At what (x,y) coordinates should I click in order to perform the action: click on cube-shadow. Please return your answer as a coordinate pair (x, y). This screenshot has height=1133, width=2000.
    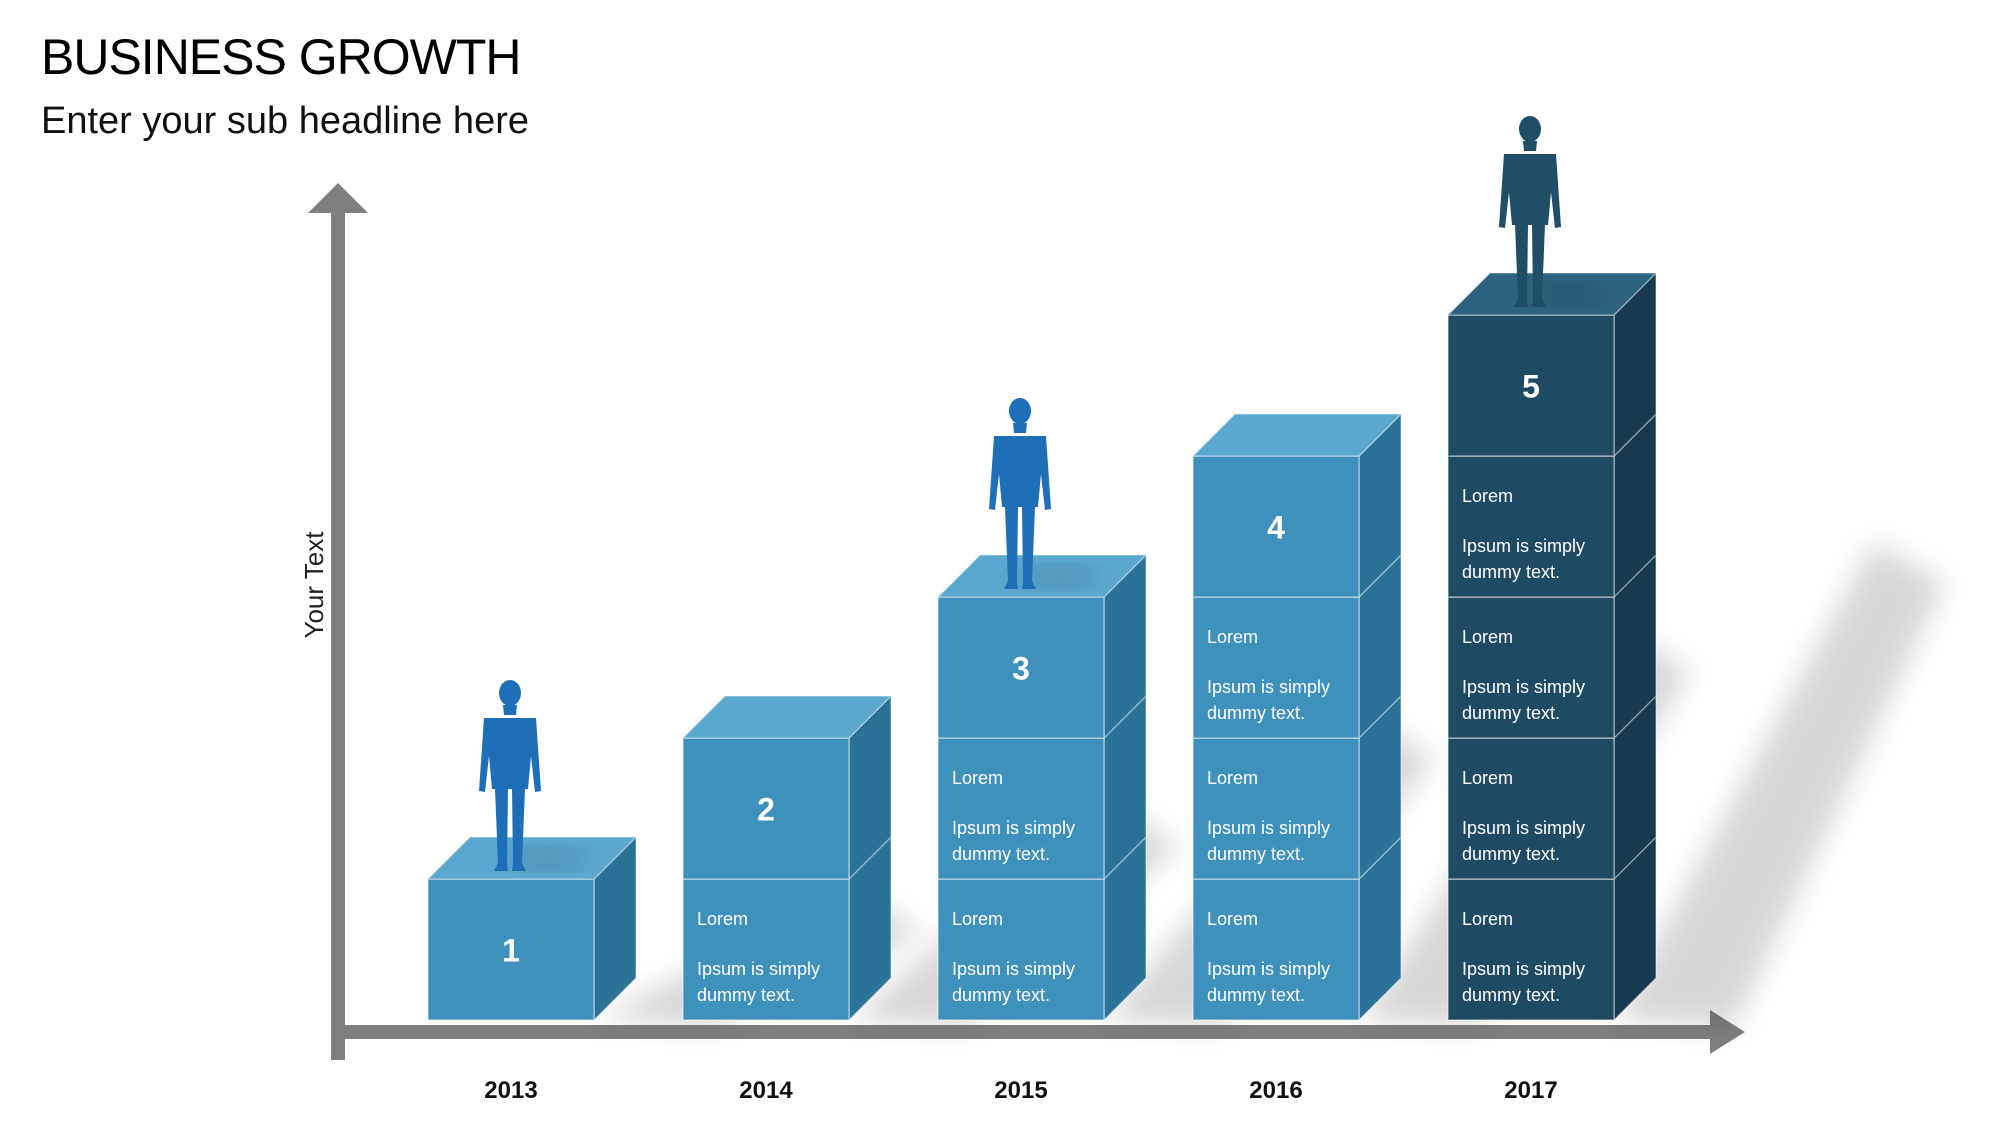
    Looking at the image, I should click on (1779, 784).